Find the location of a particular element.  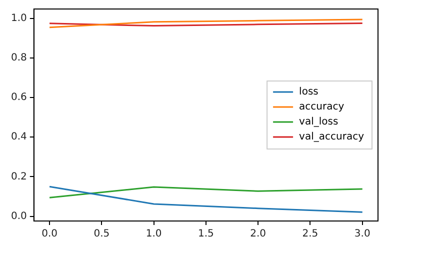

y-tick-label: 1.0 is located at coordinates (18, 18).